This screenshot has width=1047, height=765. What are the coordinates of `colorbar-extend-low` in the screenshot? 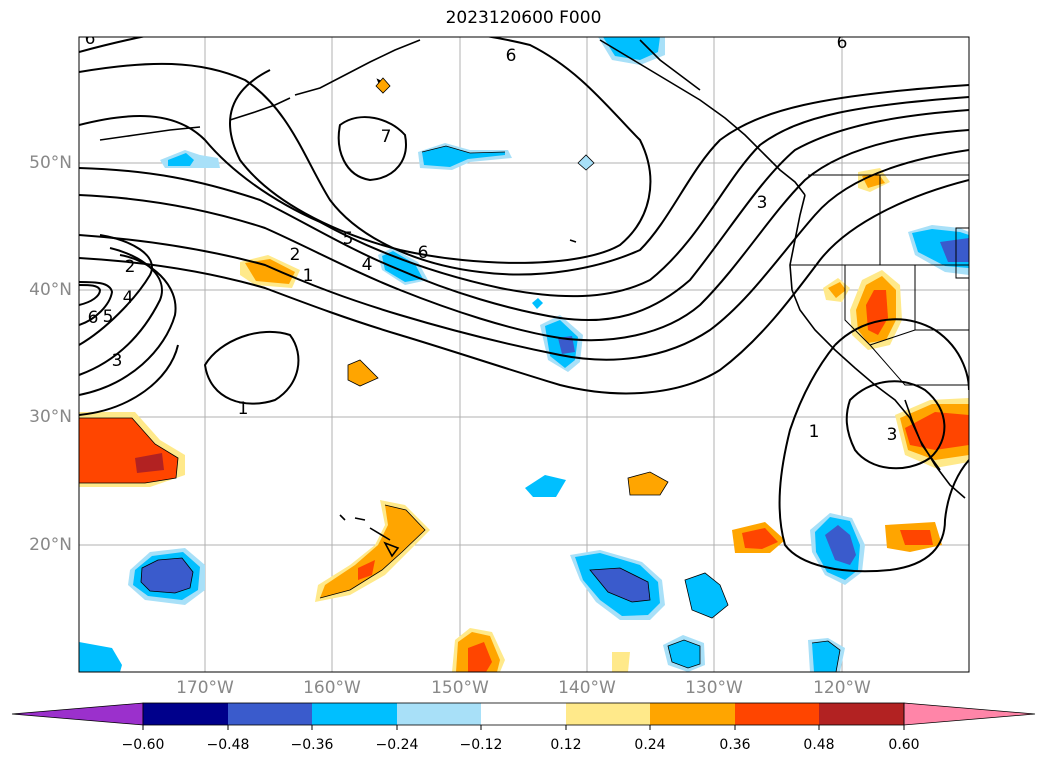 It's located at (77, 714).